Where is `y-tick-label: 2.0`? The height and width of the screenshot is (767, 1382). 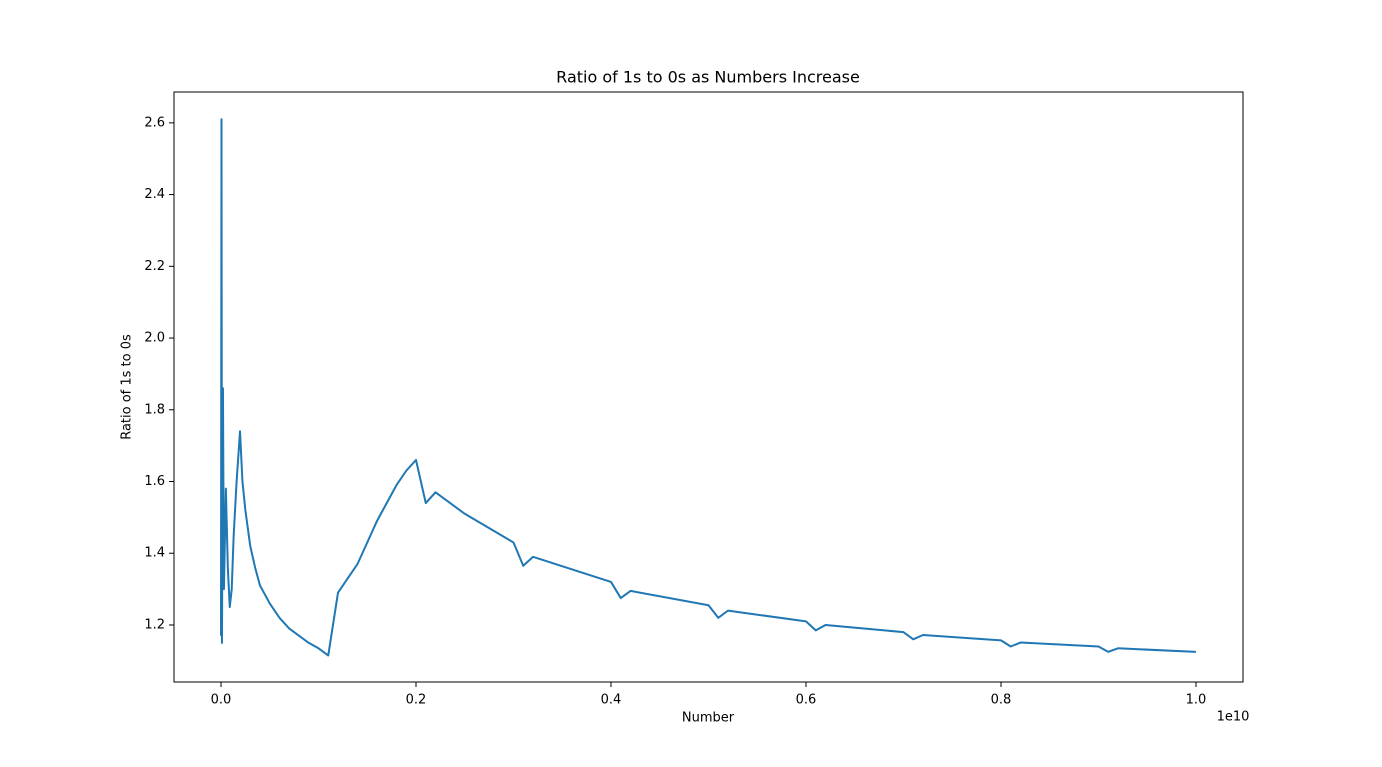
y-tick-label: 2.0 is located at coordinates (154, 338).